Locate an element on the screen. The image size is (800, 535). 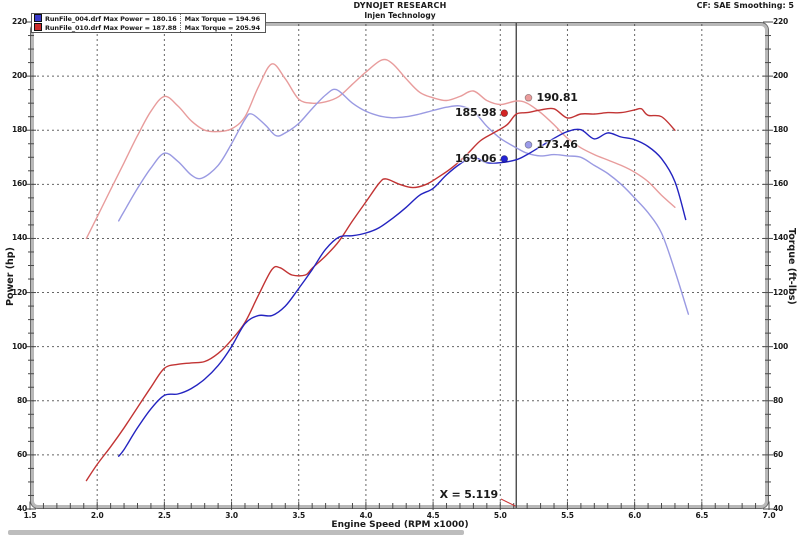
y-tick-label-left: 60 is located at coordinates (21, 454).